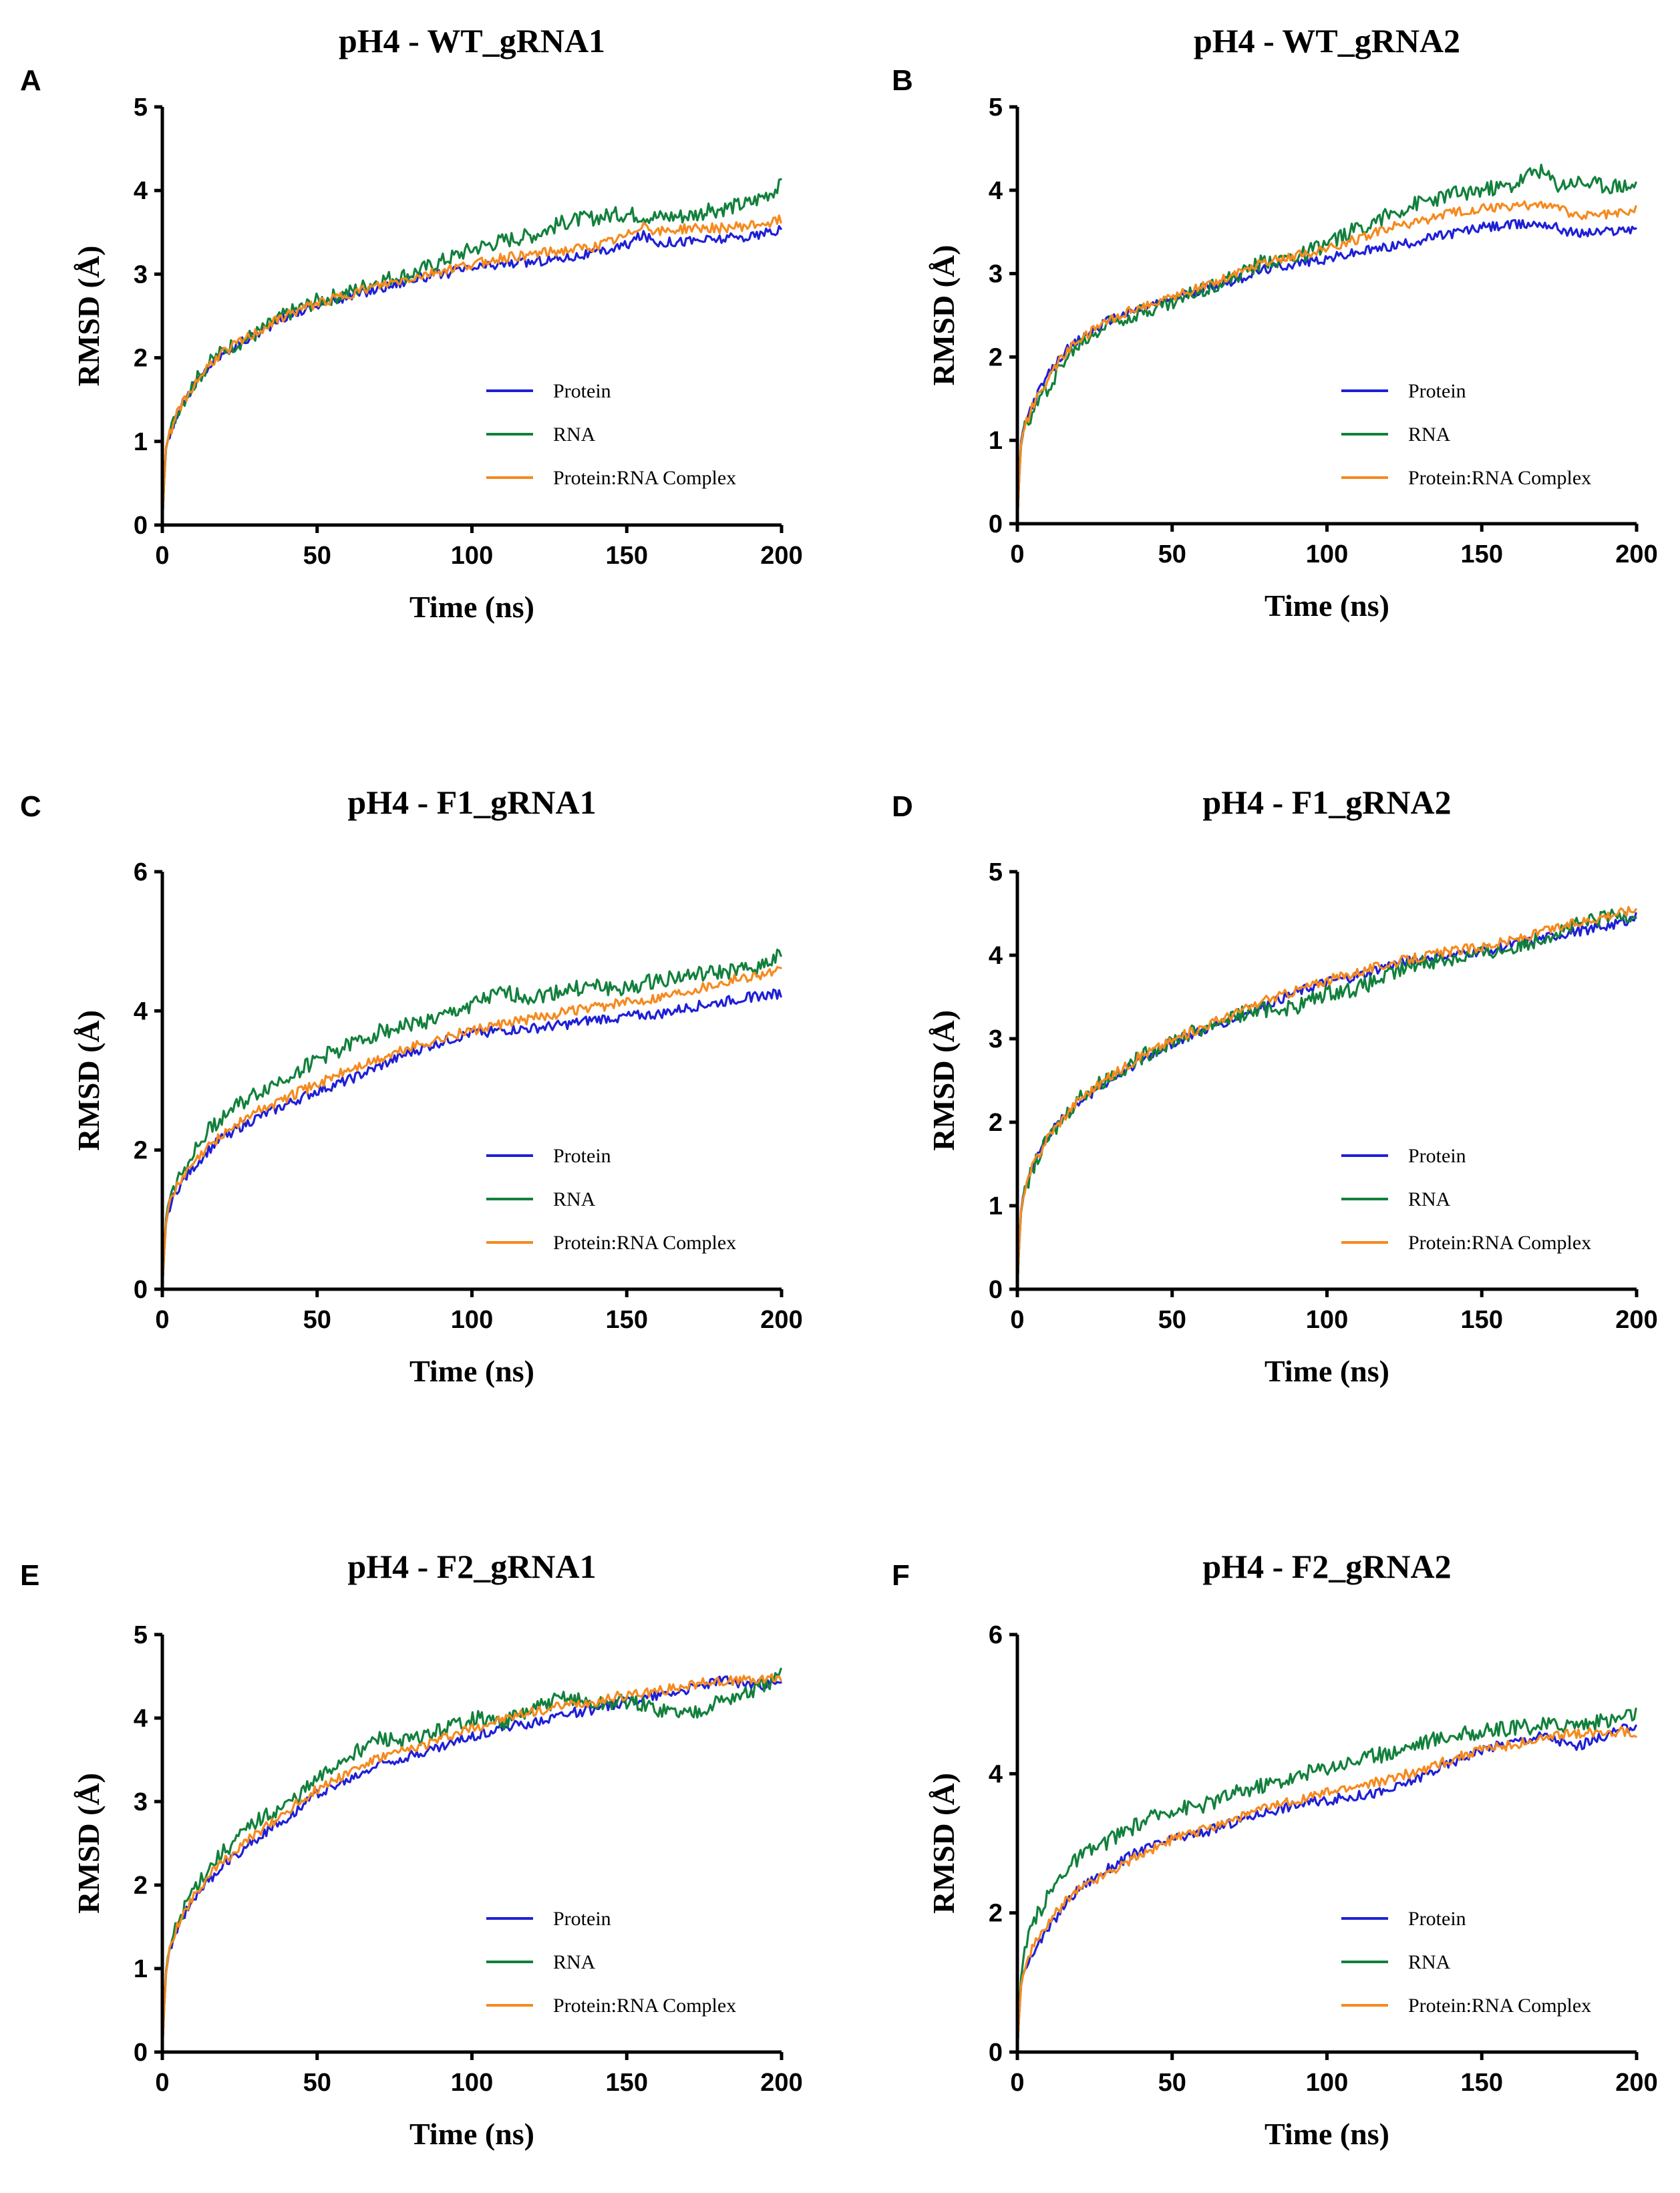 Image resolution: width=1680 pixels, height=2193 pixels. Describe the element at coordinates (901, 1575) in the screenshot. I see `panel-letter: F` at that location.